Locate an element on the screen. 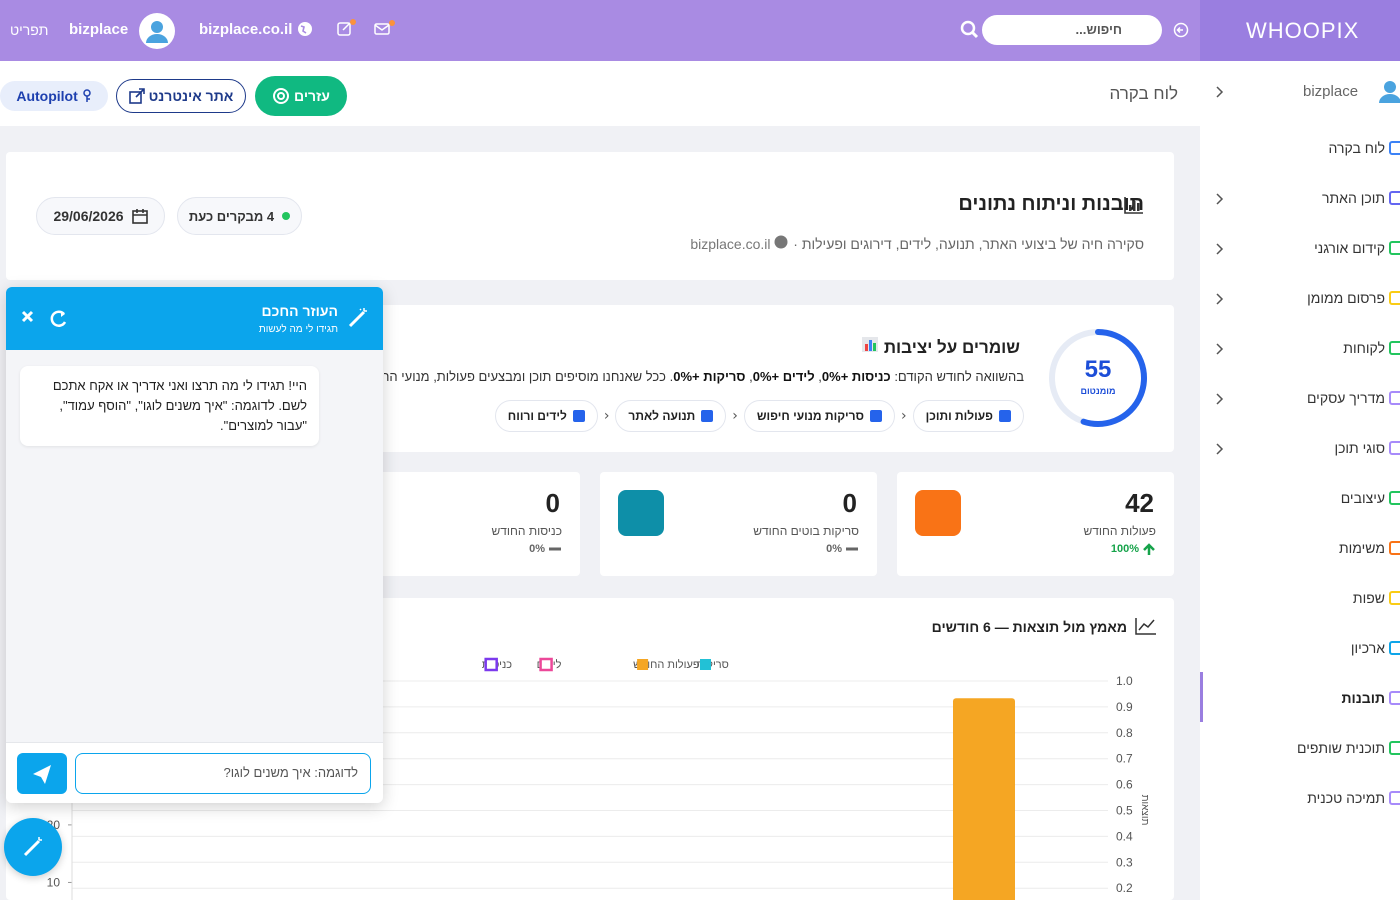  sidebar-item: סוגי תוכן is located at coordinates (1359, 448).